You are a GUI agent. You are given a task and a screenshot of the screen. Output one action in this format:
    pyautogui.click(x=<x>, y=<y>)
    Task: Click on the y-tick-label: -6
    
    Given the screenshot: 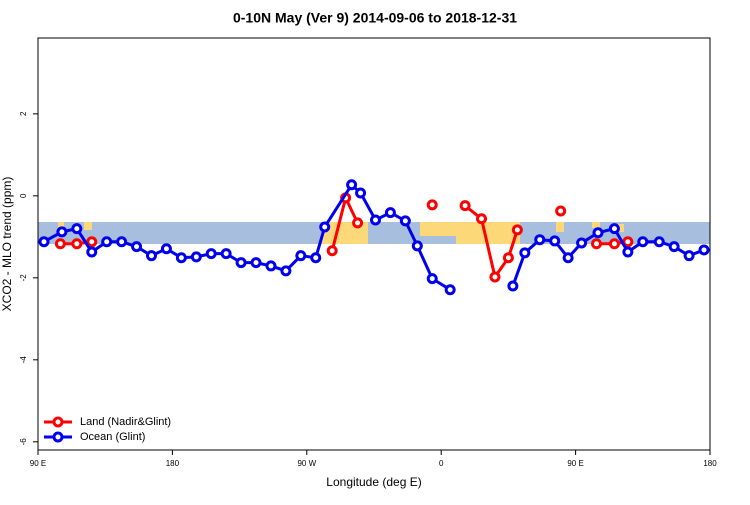 What is the action you would take?
    pyautogui.click(x=23, y=442)
    